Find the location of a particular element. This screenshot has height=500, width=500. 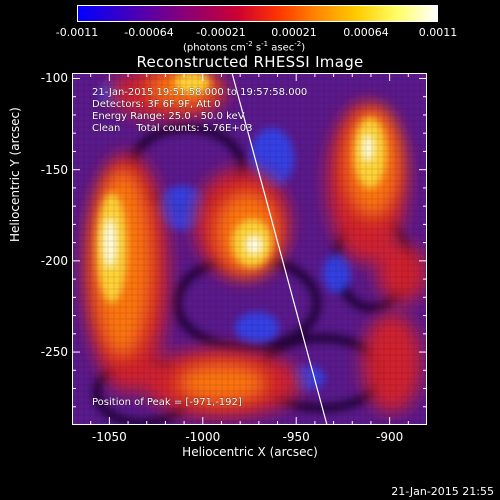

colorbar-tick-label: -0.0011 is located at coordinates (77, 32).